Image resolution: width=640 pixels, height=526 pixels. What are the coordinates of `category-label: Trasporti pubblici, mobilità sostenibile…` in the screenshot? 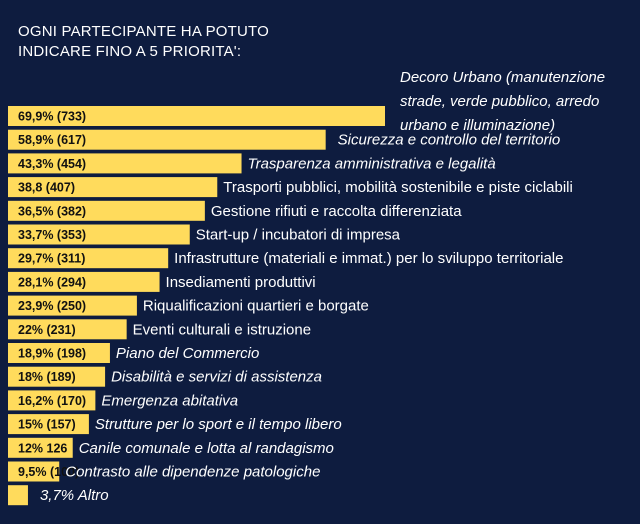 It's located at (398, 187).